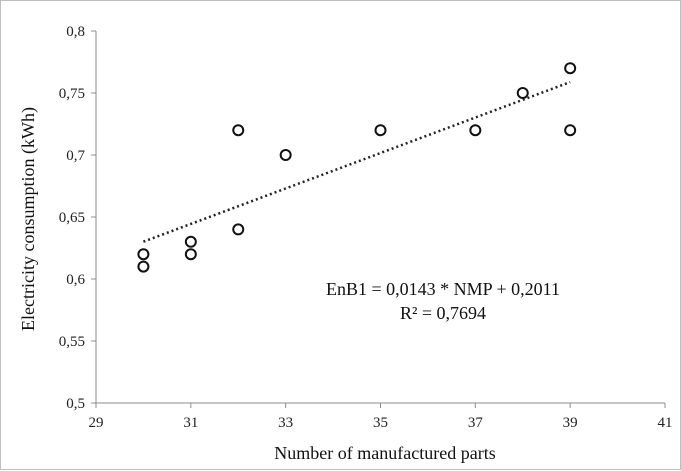 This screenshot has width=681, height=471. Describe the element at coordinates (75, 404) in the screenshot. I see `y-tick-label: 0,5` at that location.